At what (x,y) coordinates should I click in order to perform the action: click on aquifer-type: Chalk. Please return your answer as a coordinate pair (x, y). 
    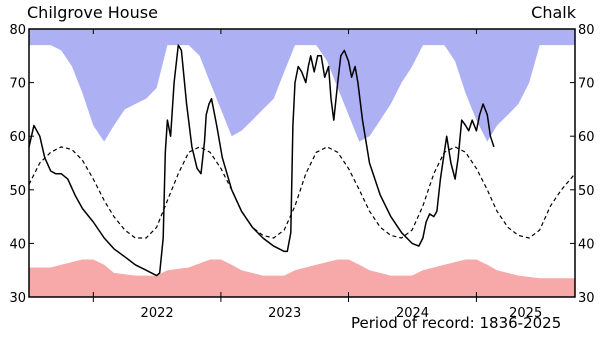
    Looking at the image, I should click on (553, 12).